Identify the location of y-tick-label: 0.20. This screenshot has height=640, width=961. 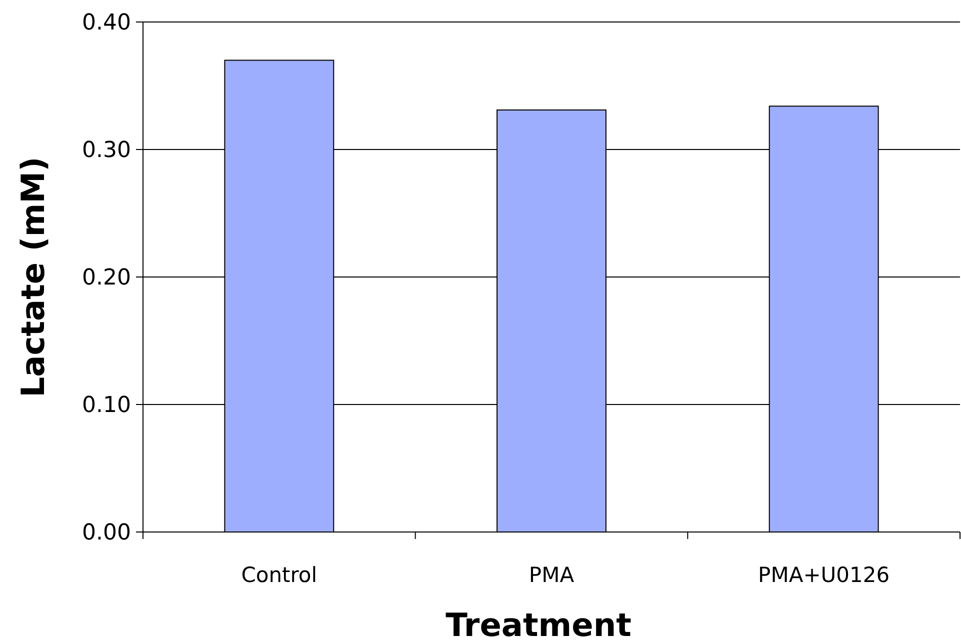
(106, 278).